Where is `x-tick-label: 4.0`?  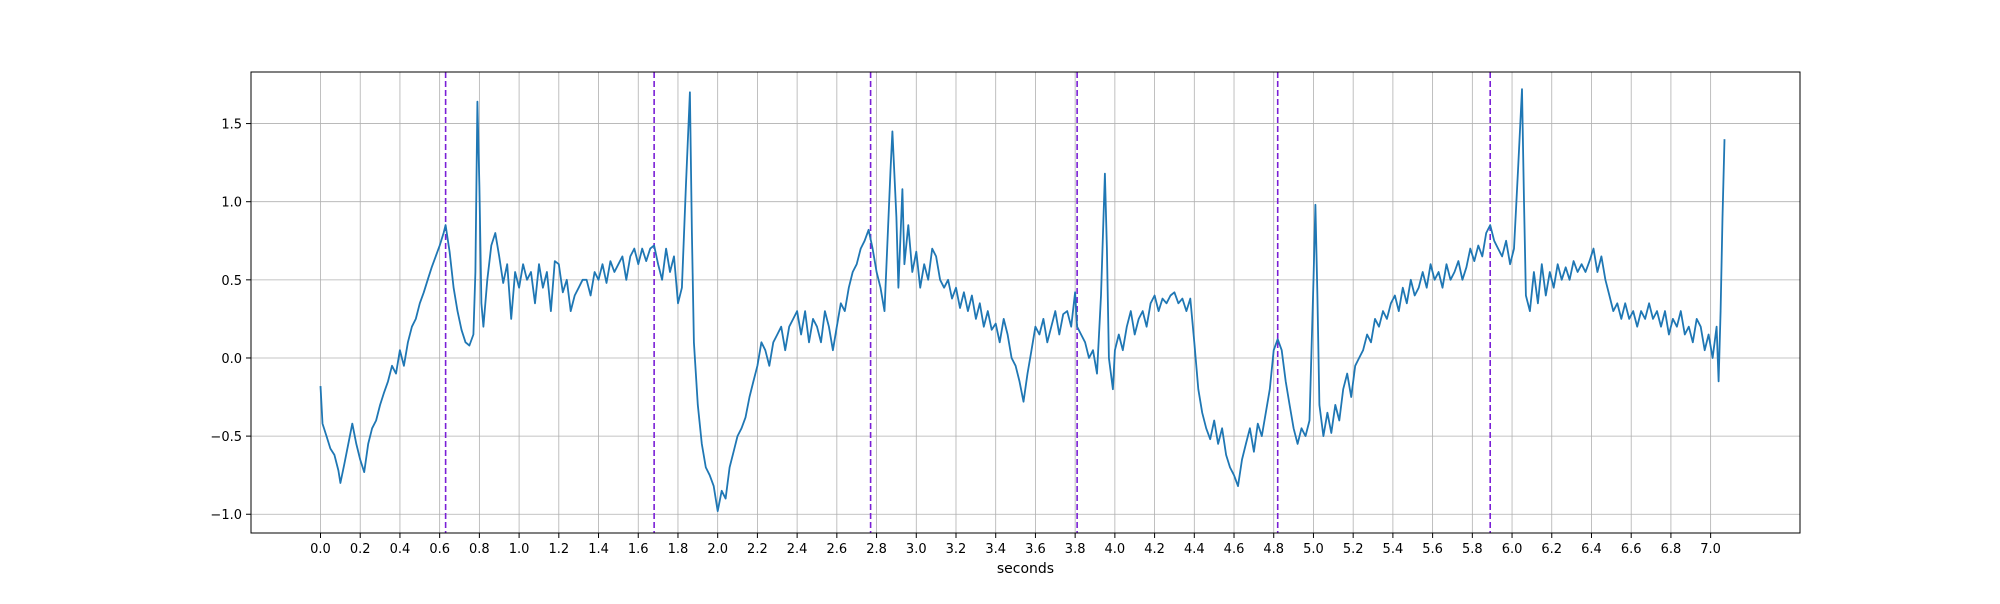
x-tick-label: 4.0 is located at coordinates (1115, 549).